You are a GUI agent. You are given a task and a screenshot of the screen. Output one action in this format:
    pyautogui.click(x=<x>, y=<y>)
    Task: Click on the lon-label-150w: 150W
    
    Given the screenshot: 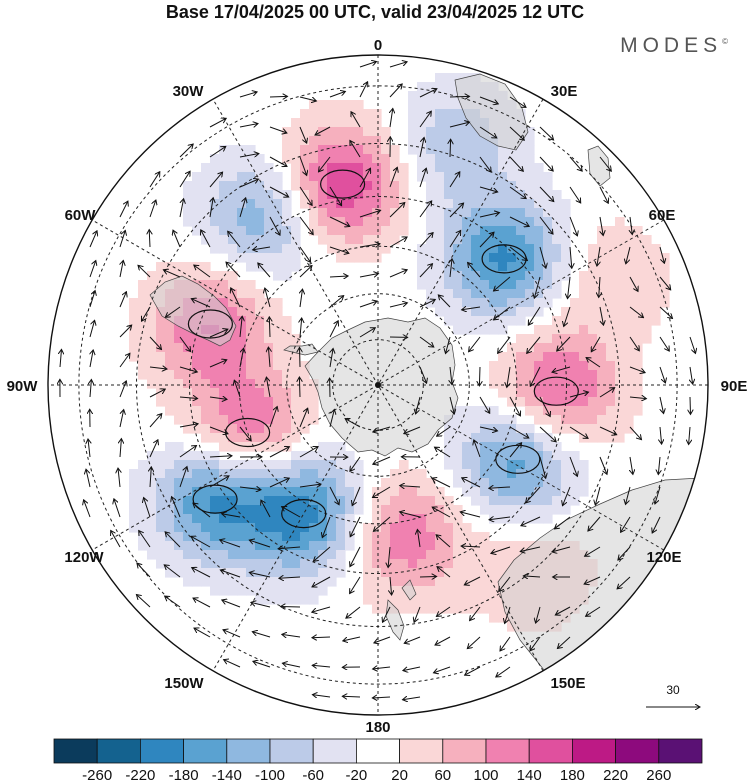 What is the action you would take?
    pyautogui.click(x=184, y=683)
    